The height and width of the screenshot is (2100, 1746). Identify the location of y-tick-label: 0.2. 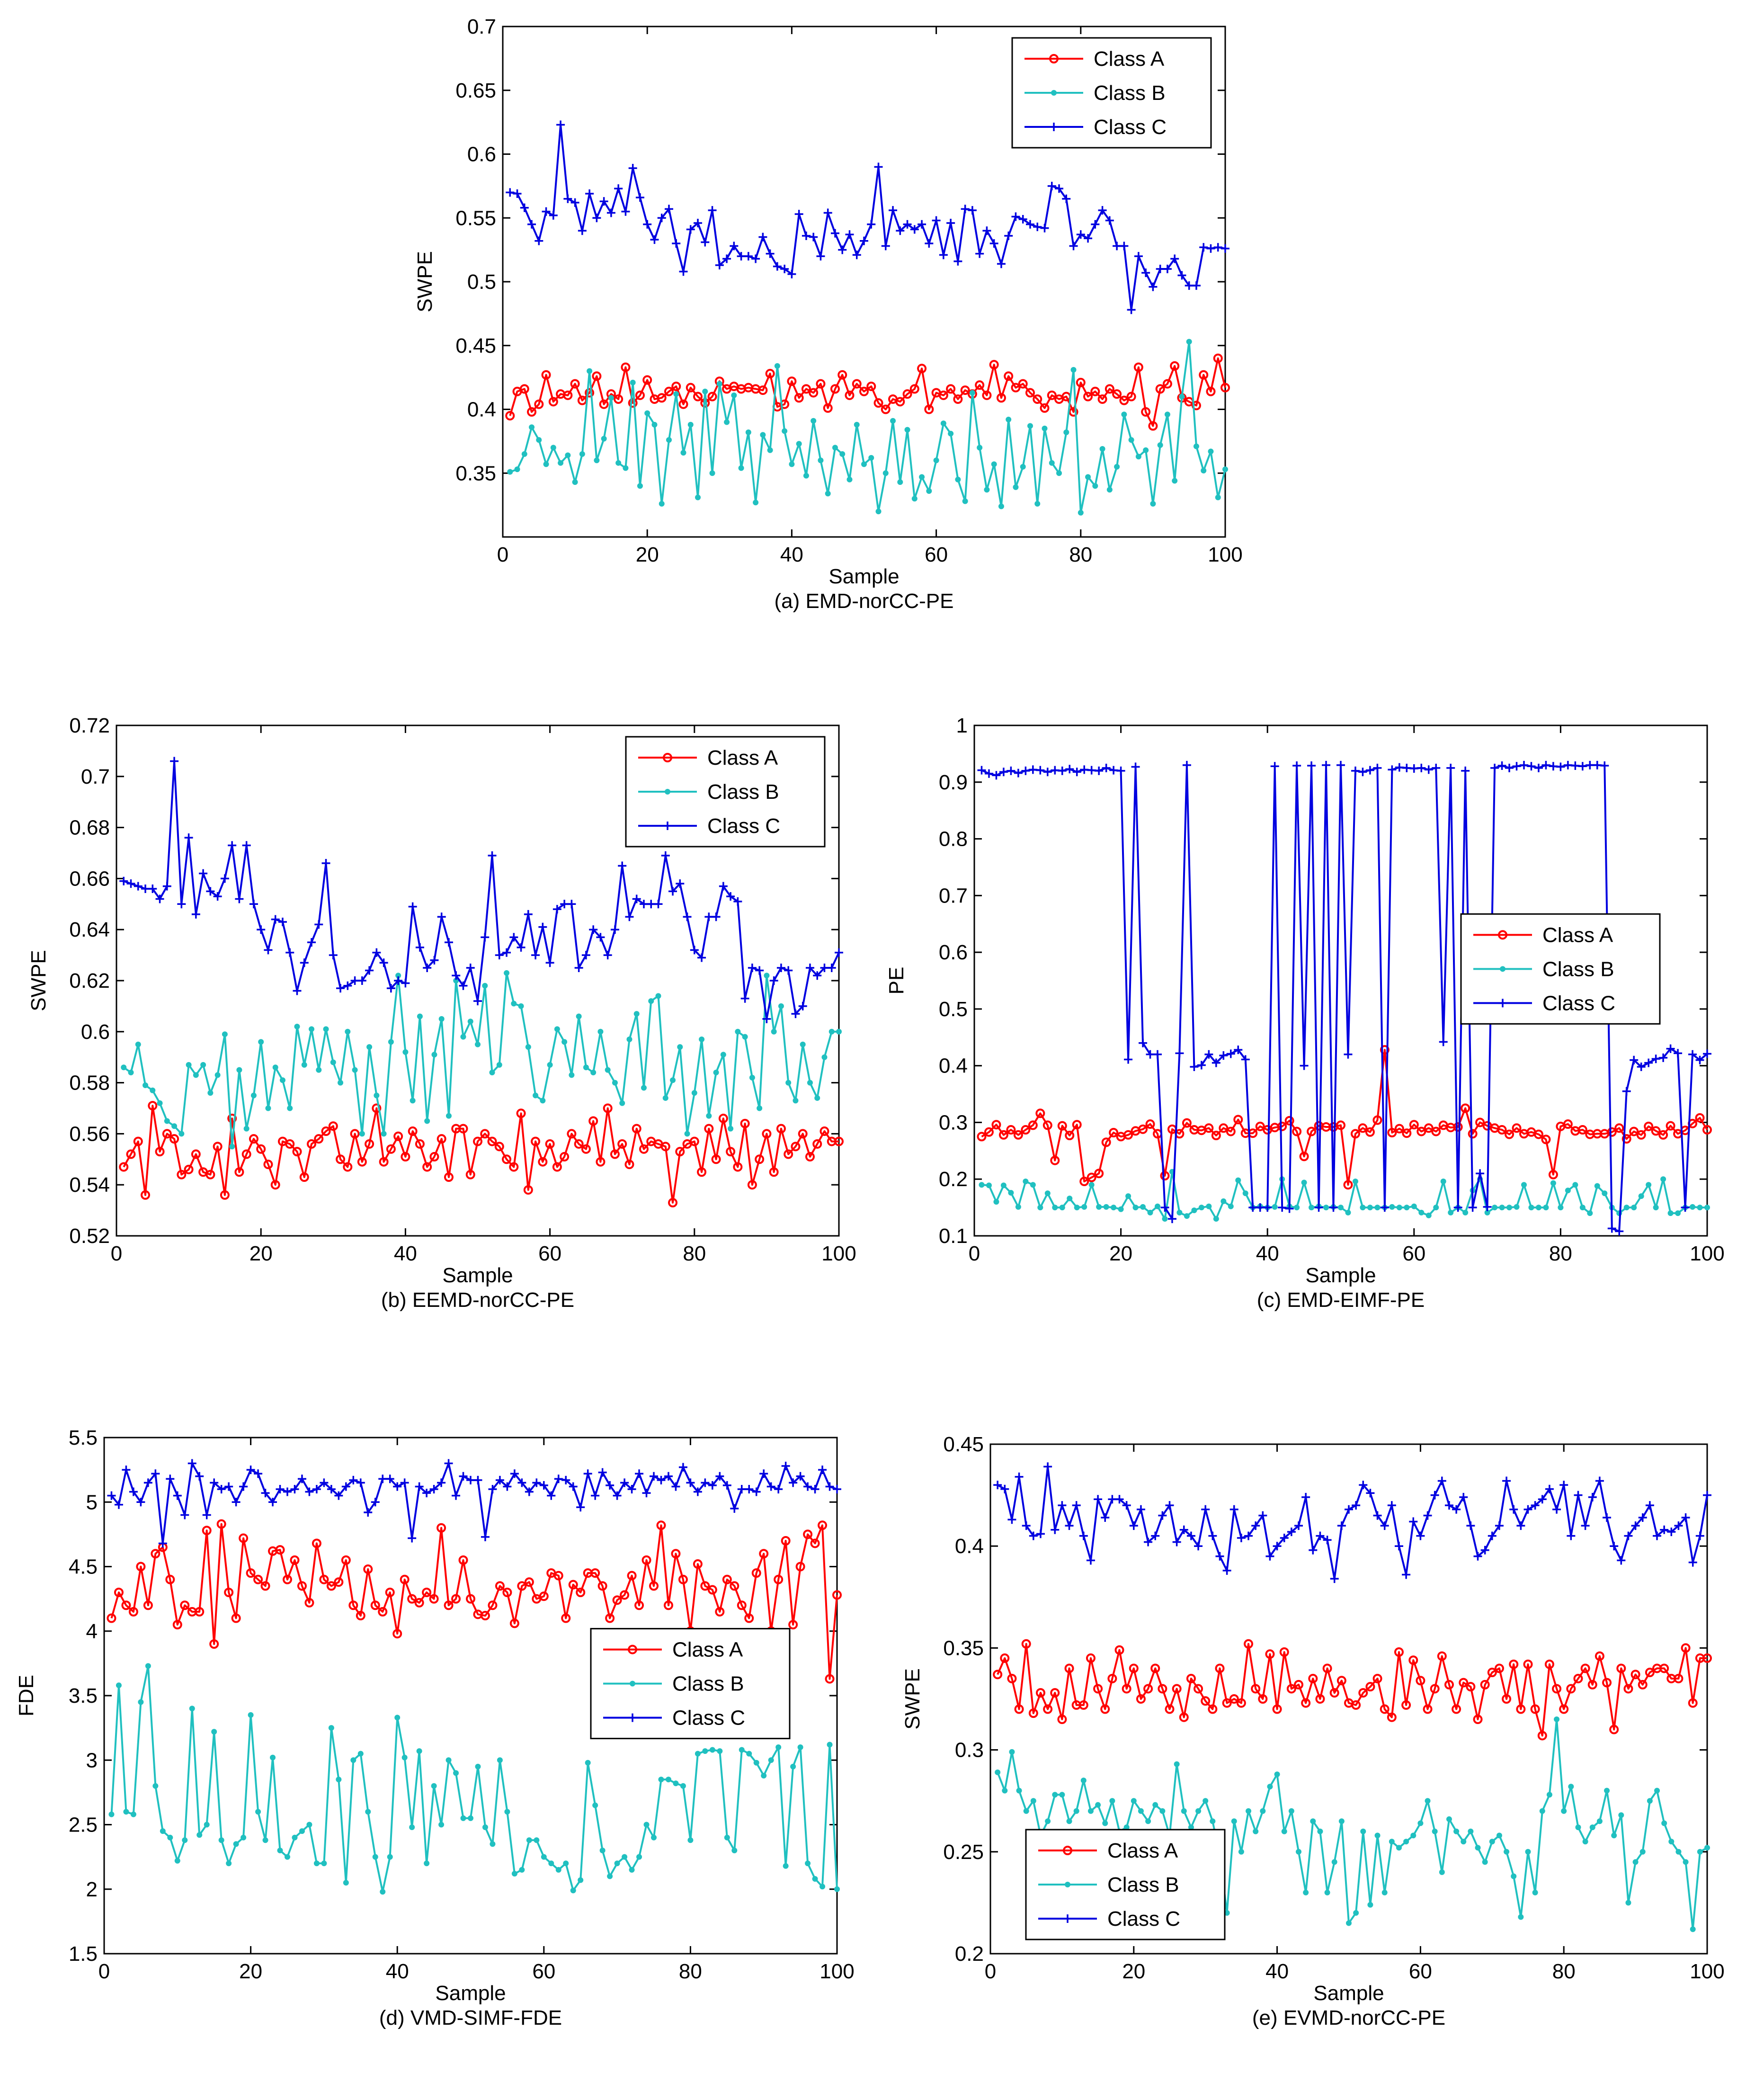
(969, 1954).